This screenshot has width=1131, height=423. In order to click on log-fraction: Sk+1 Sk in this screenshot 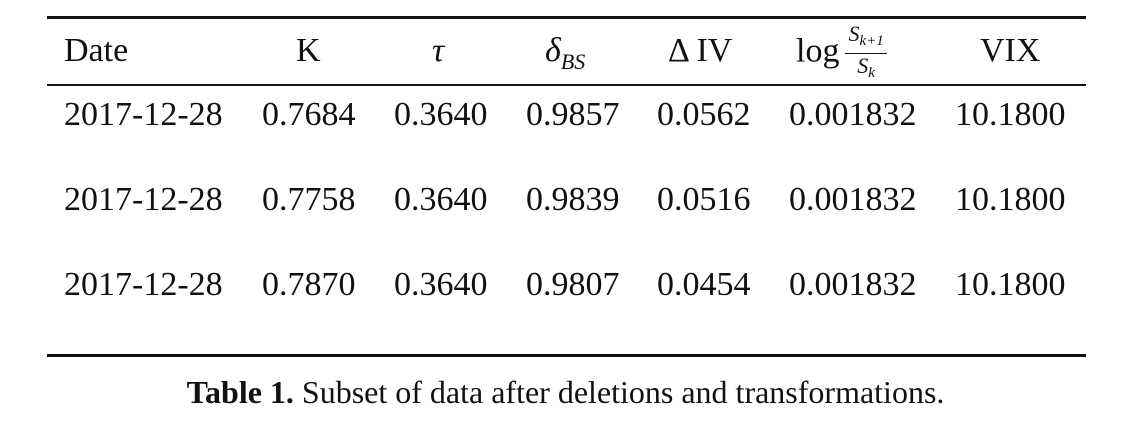, I will do `click(866, 53)`.